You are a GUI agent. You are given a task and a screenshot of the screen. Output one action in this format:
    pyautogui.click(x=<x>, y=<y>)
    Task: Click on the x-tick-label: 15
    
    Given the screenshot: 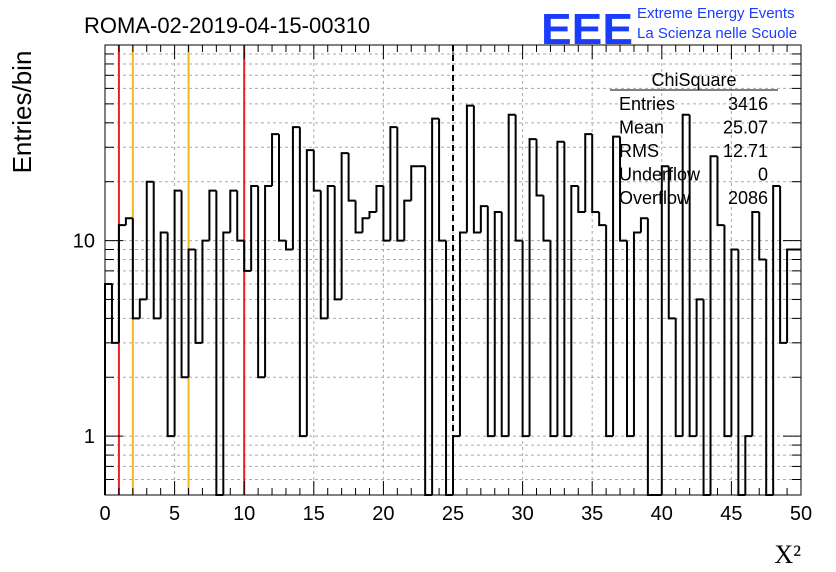 What is the action you would take?
    pyautogui.click(x=314, y=514)
    